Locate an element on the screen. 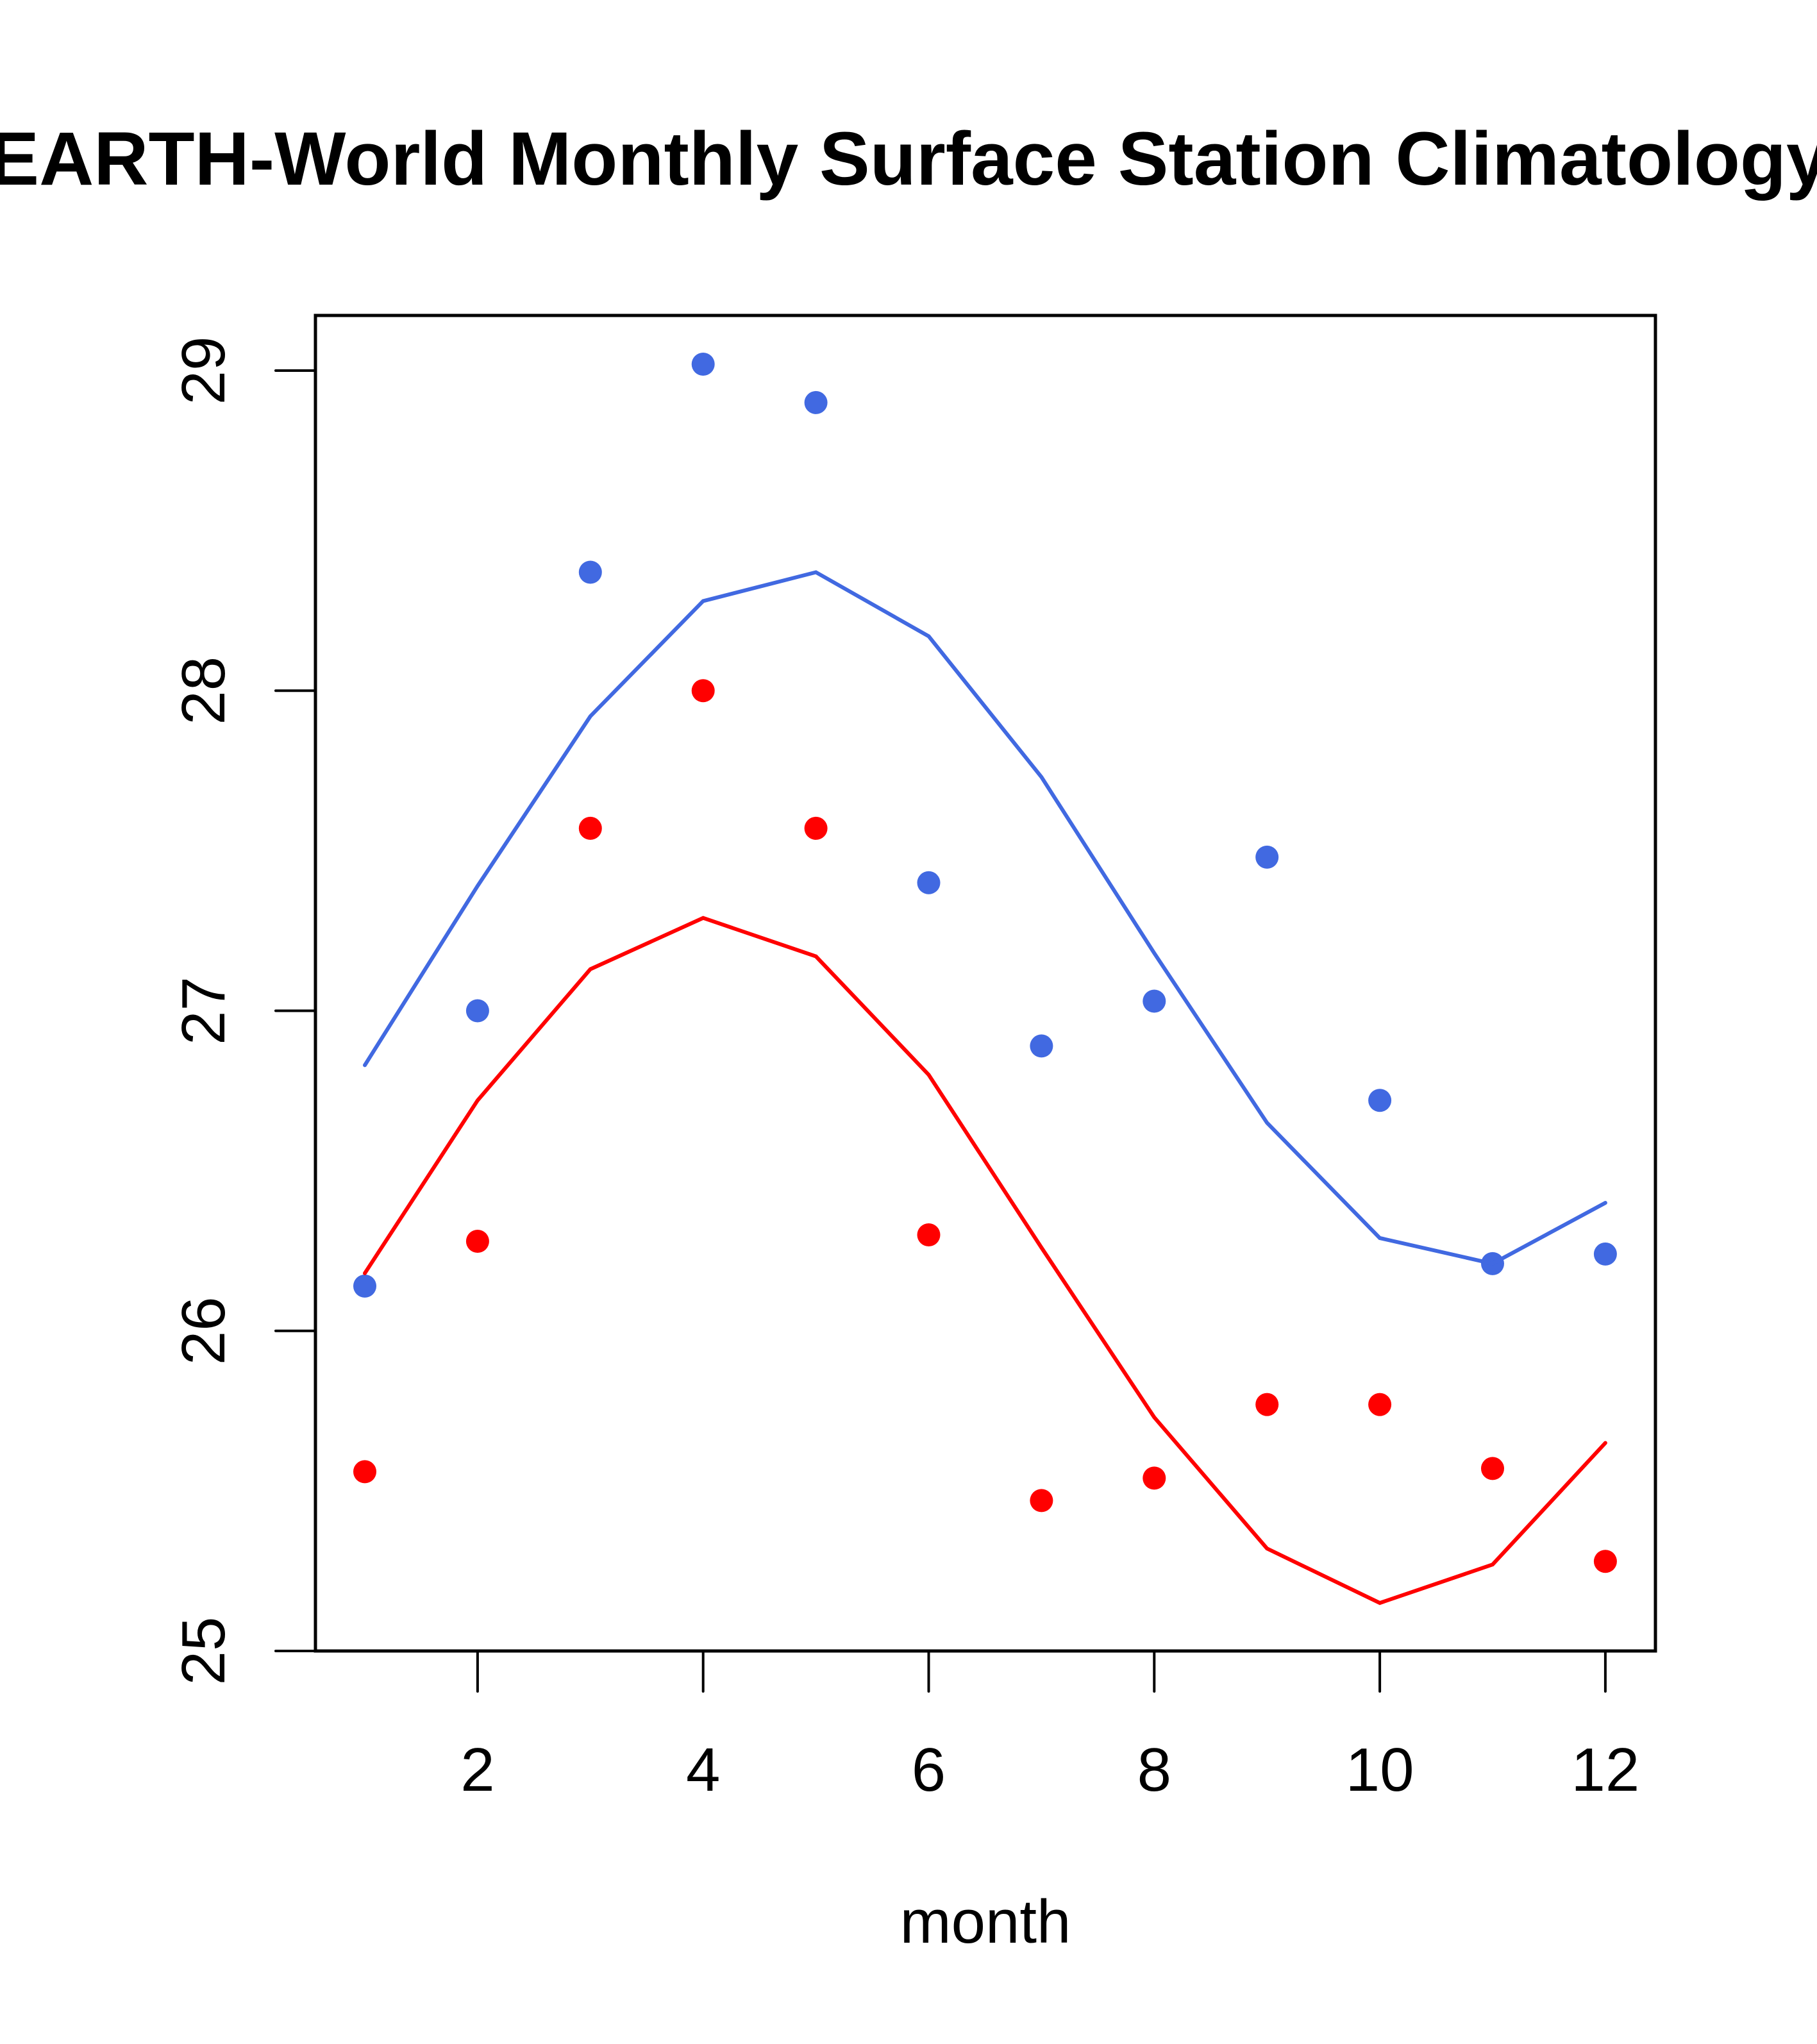 This screenshot has width=1817, height=2044. x-tick-label: 12 is located at coordinates (1605, 1770).